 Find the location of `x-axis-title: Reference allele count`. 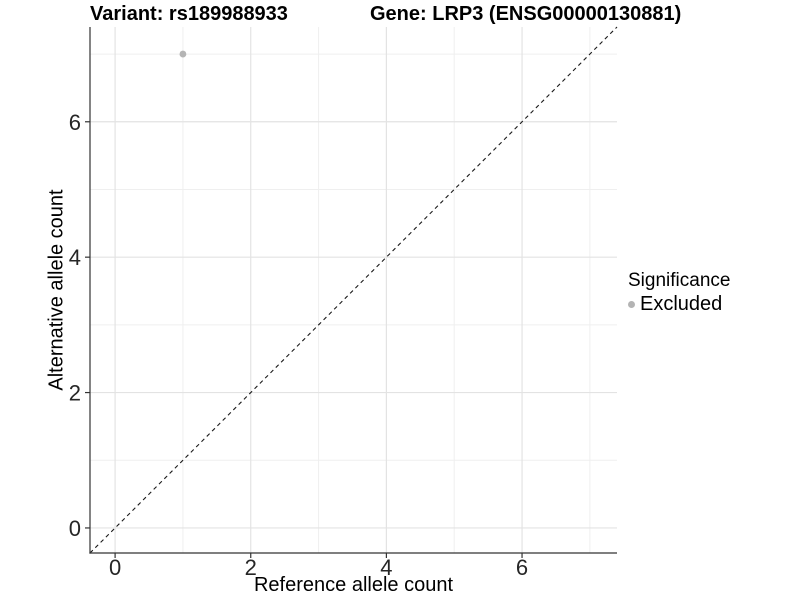

x-axis-title: Reference allele count is located at coordinates (353, 585).